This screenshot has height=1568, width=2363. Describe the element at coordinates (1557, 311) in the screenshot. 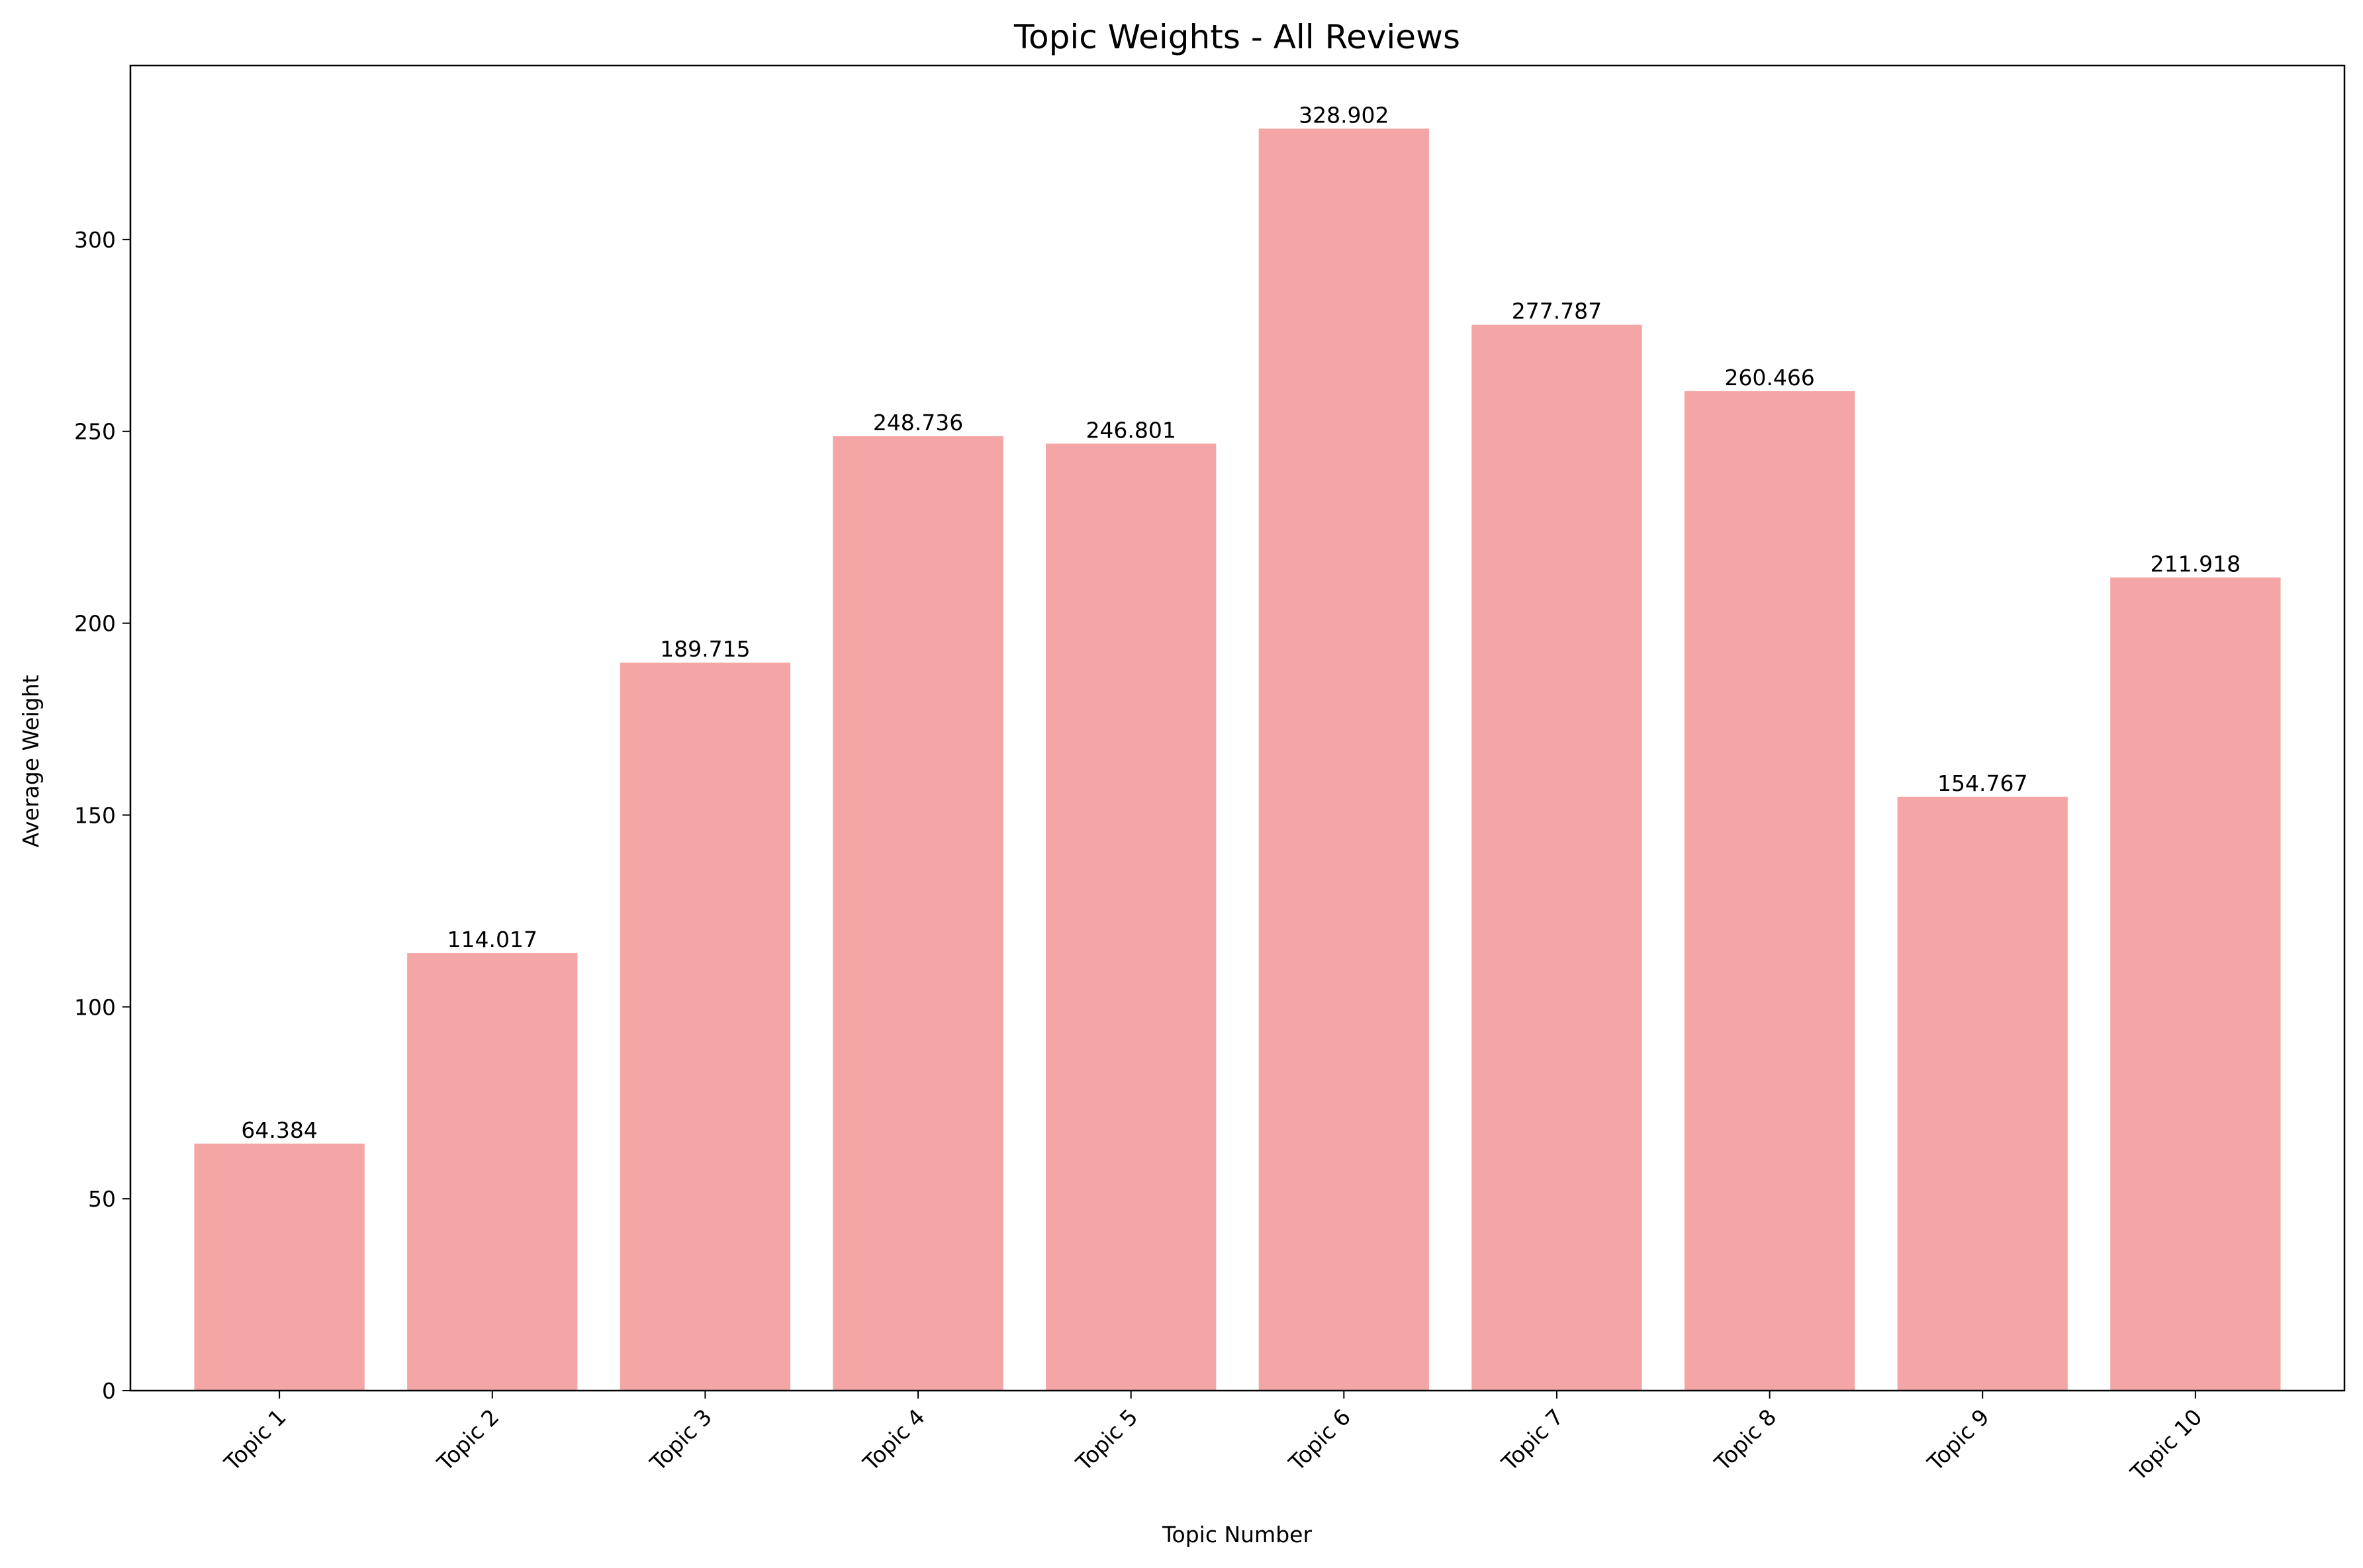

I see `data-label-7: 277.787` at that location.